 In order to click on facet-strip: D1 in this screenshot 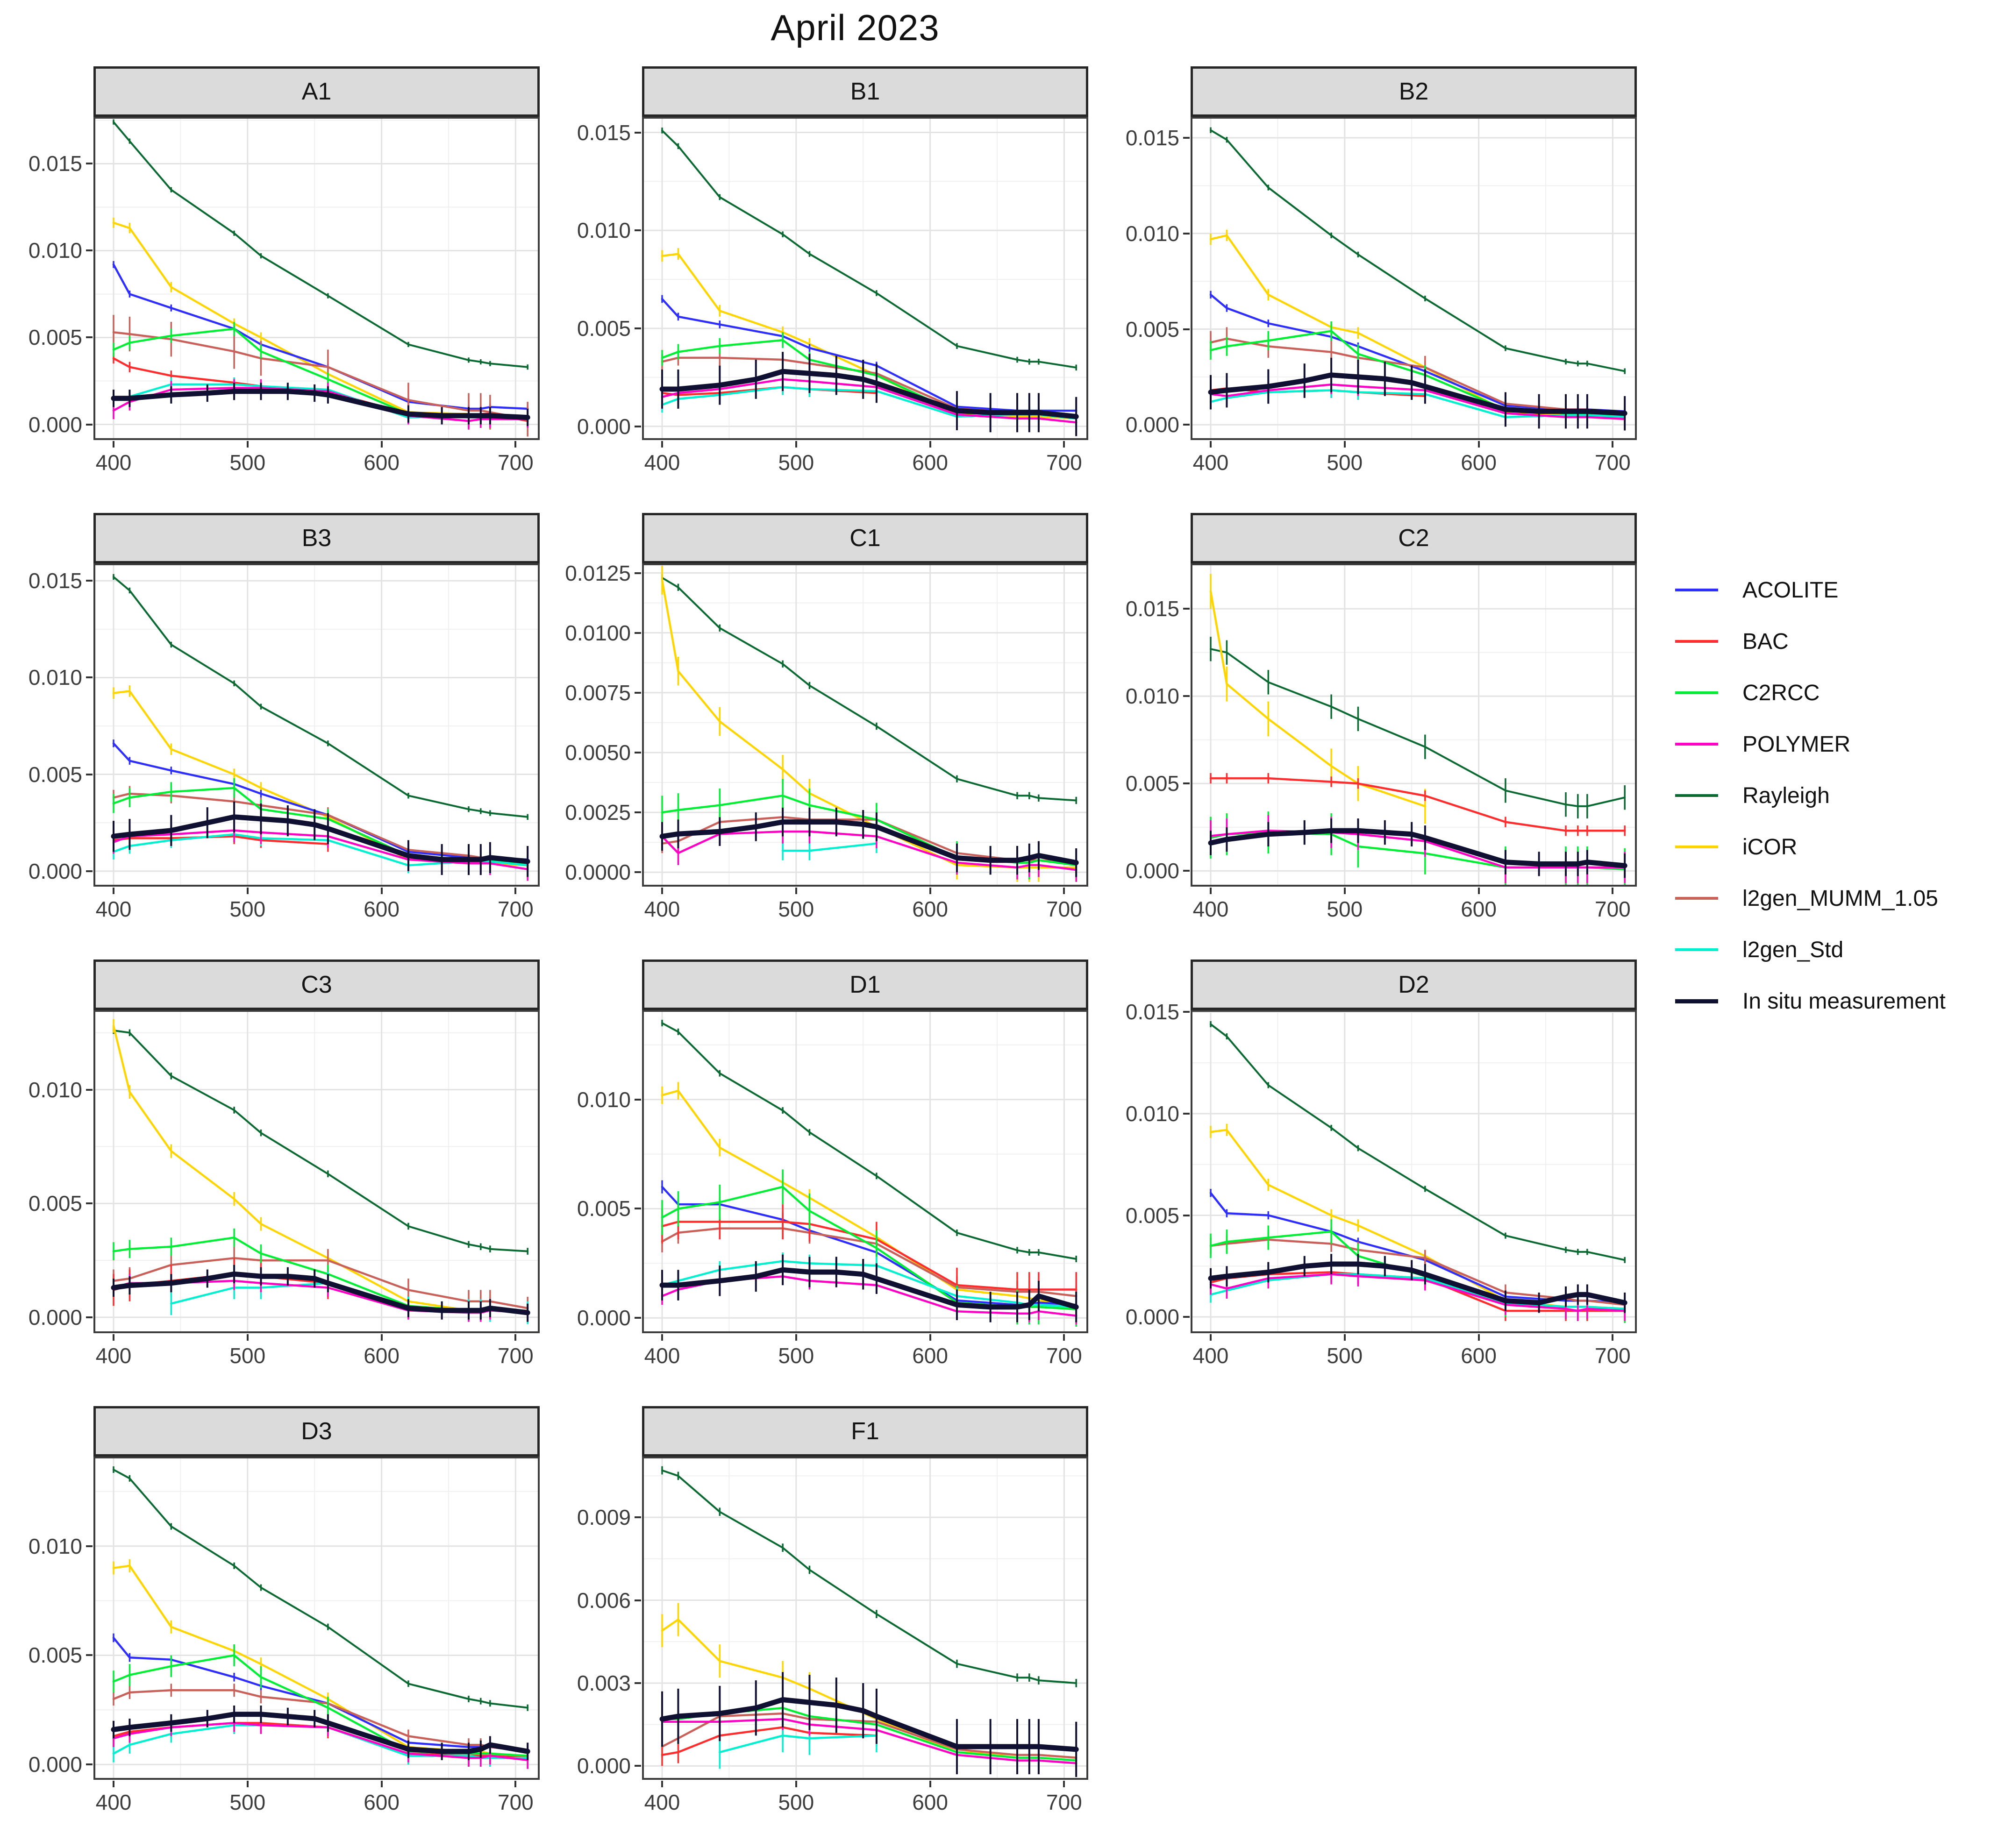, I will do `click(865, 985)`.